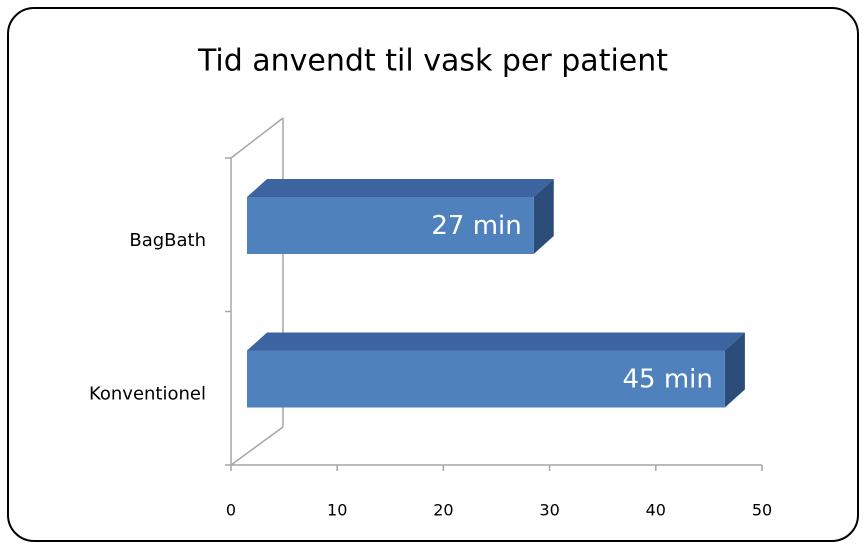 This screenshot has height=549, width=866. Describe the element at coordinates (762, 510) in the screenshot. I see `x-tick-label: 50` at that location.